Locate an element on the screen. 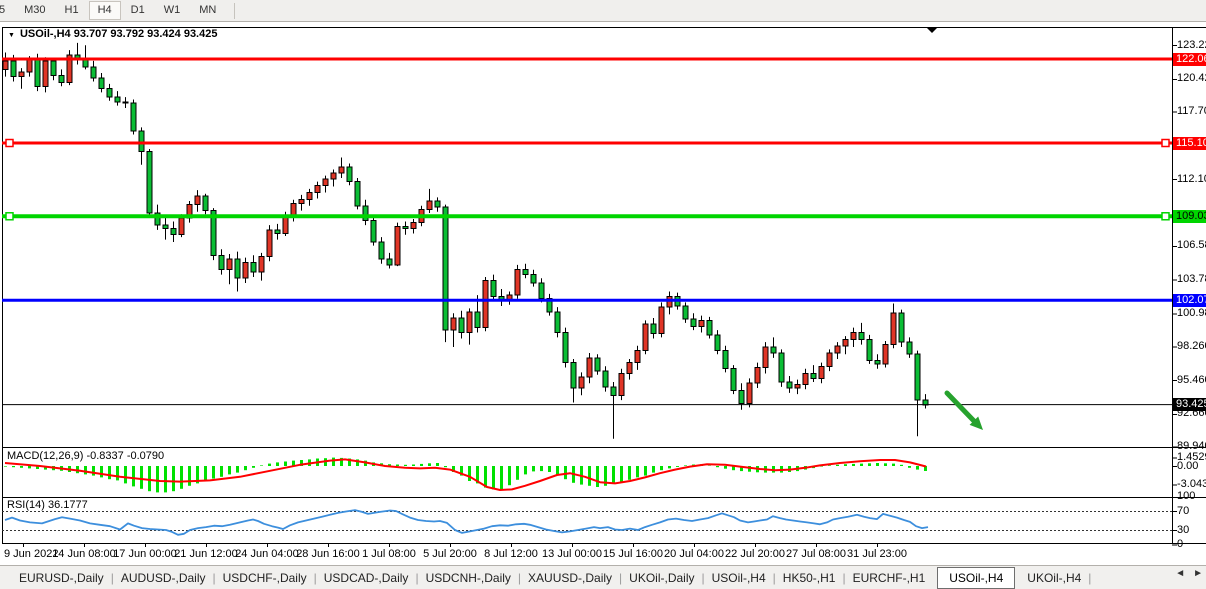 This screenshot has height=589, width=1206. time-axis-label: 21 Jun 12:00 is located at coordinates (206, 554).